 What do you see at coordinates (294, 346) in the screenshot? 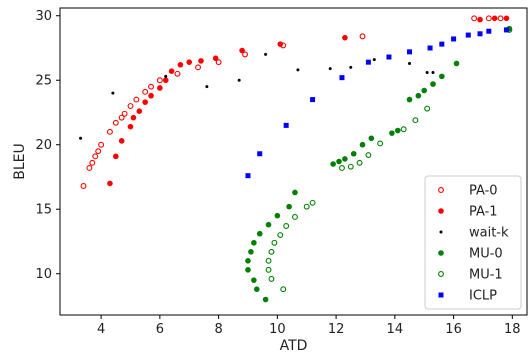
I see `x-axis-label: ATD` at bounding box center [294, 346].